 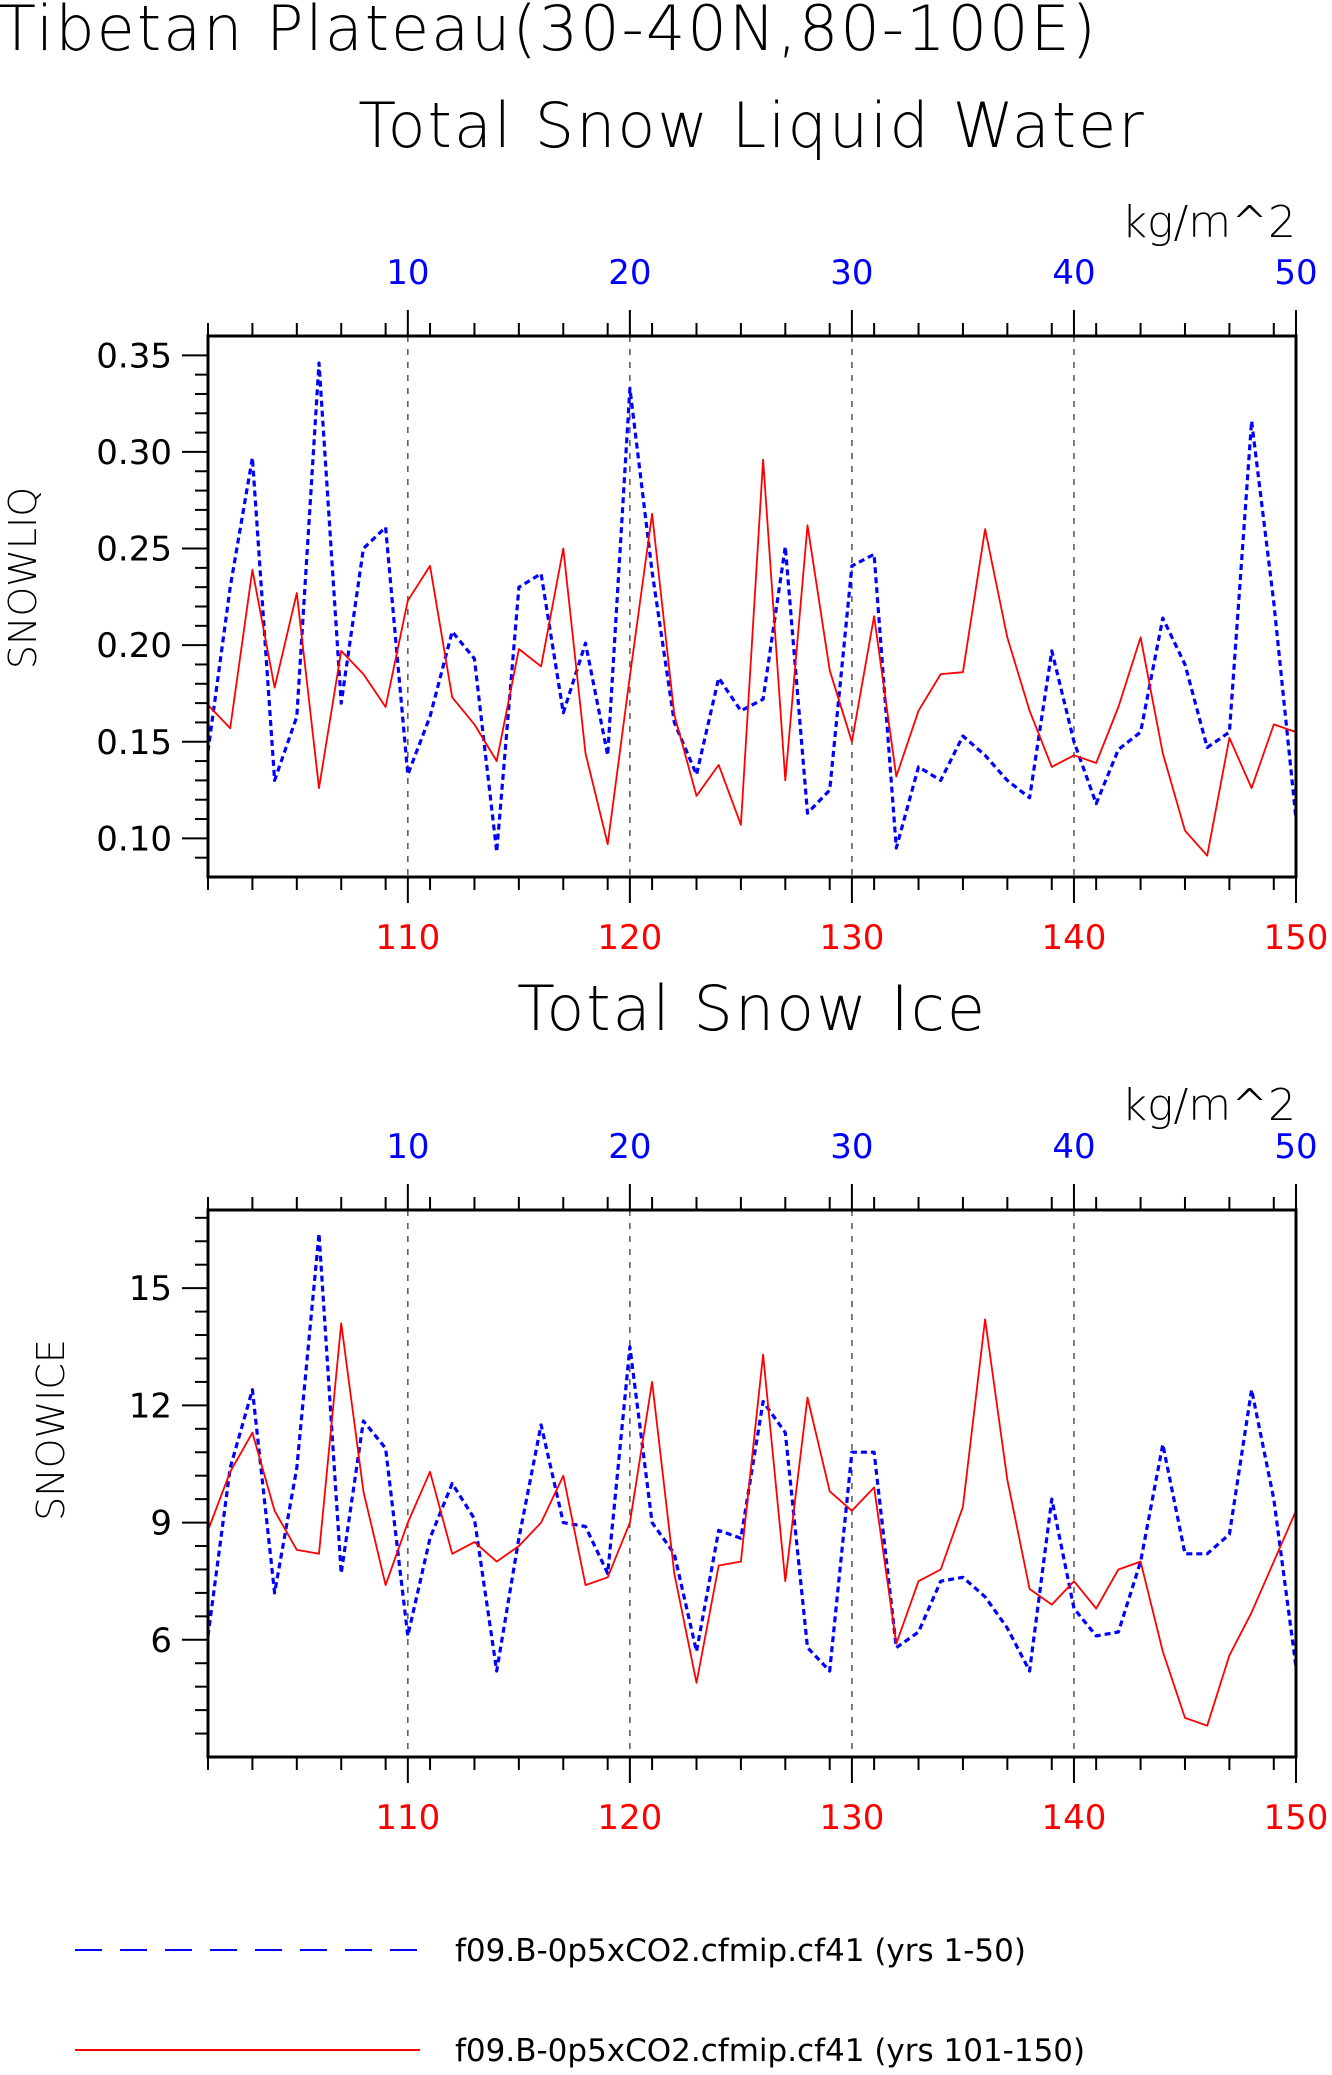 What do you see at coordinates (150, 1289) in the screenshot?
I see `y-tick-label: 15` at bounding box center [150, 1289].